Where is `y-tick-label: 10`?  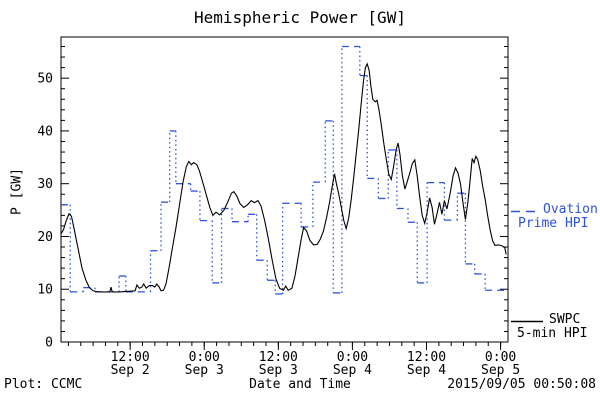 y-tick-label: 10 is located at coordinates (45, 290).